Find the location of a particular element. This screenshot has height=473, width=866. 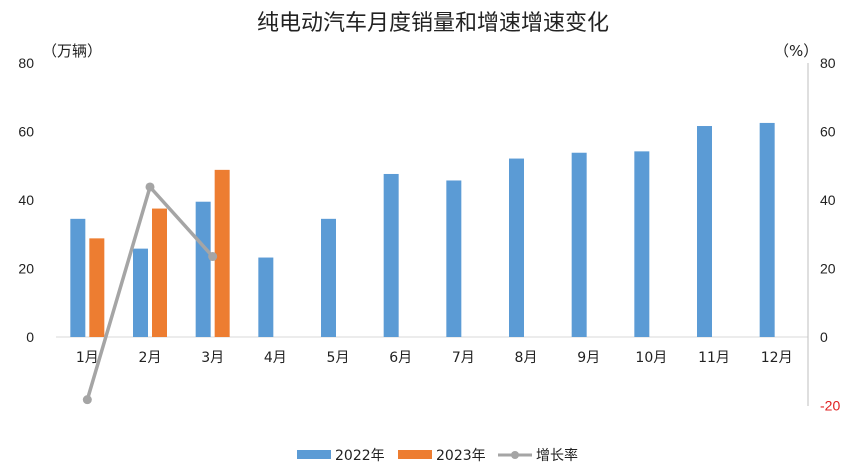

left-tick-label: 20 is located at coordinates (26, 269).